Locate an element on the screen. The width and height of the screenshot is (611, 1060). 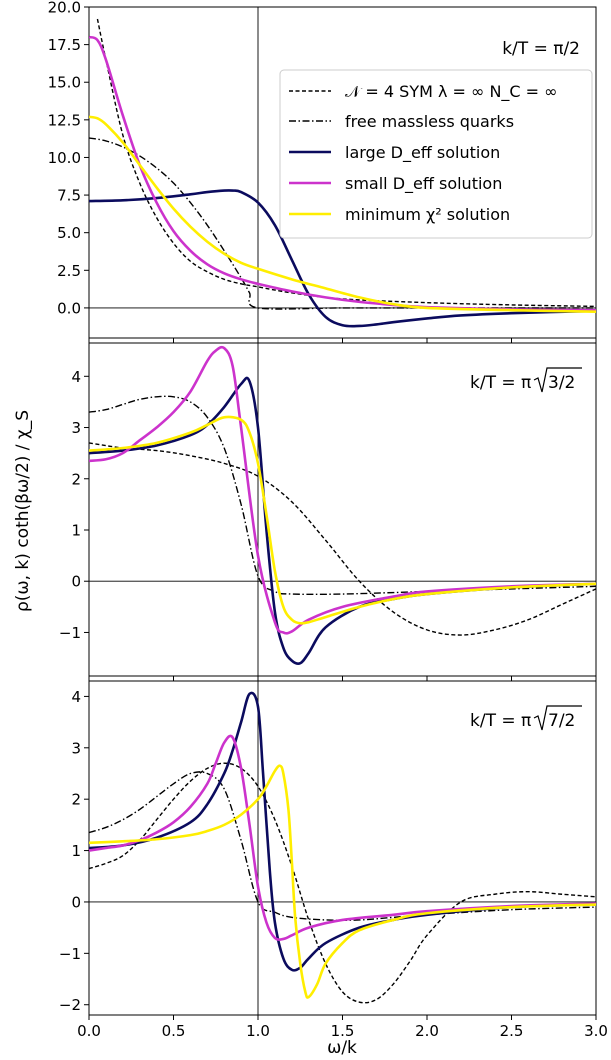
legend-label-large: large D_eff solution is located at coordinates (422, 153).